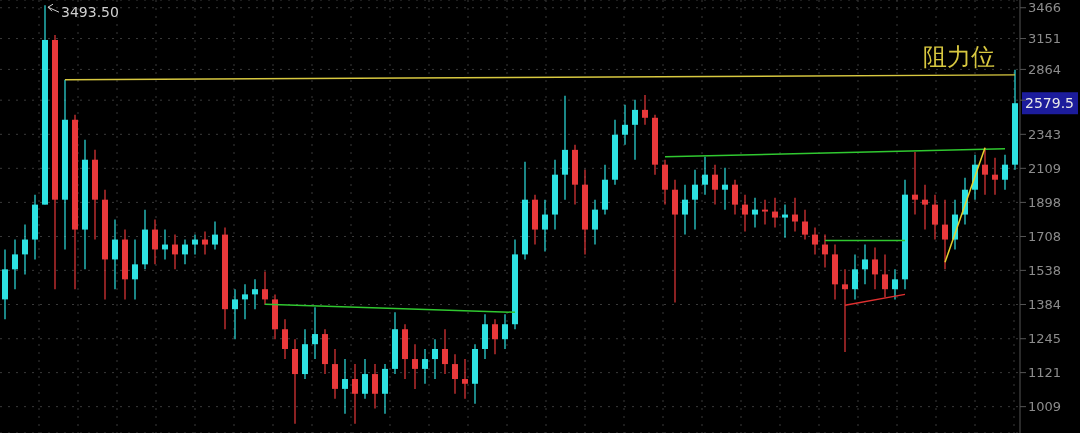 Image resolution: width=1080 pixels, height=433 pixels. I want to click on y-tick-label: 2864, so click(1045, 70).